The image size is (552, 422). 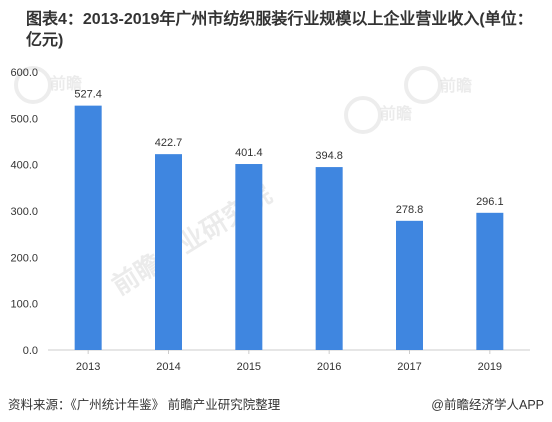 What do you see at coordinates (88, 227) in the screenshot?
I see `bar-2013` at bounding box center [88, 227].